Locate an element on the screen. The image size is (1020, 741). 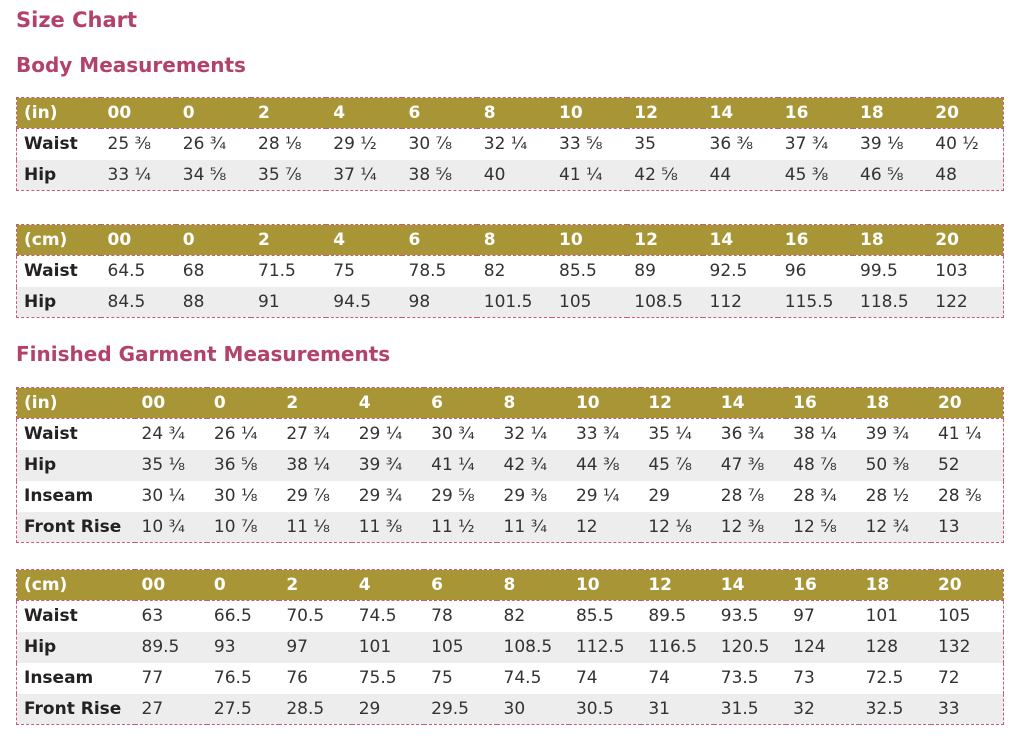
measurement-cell: 31 is located at coordinates (677, 709).